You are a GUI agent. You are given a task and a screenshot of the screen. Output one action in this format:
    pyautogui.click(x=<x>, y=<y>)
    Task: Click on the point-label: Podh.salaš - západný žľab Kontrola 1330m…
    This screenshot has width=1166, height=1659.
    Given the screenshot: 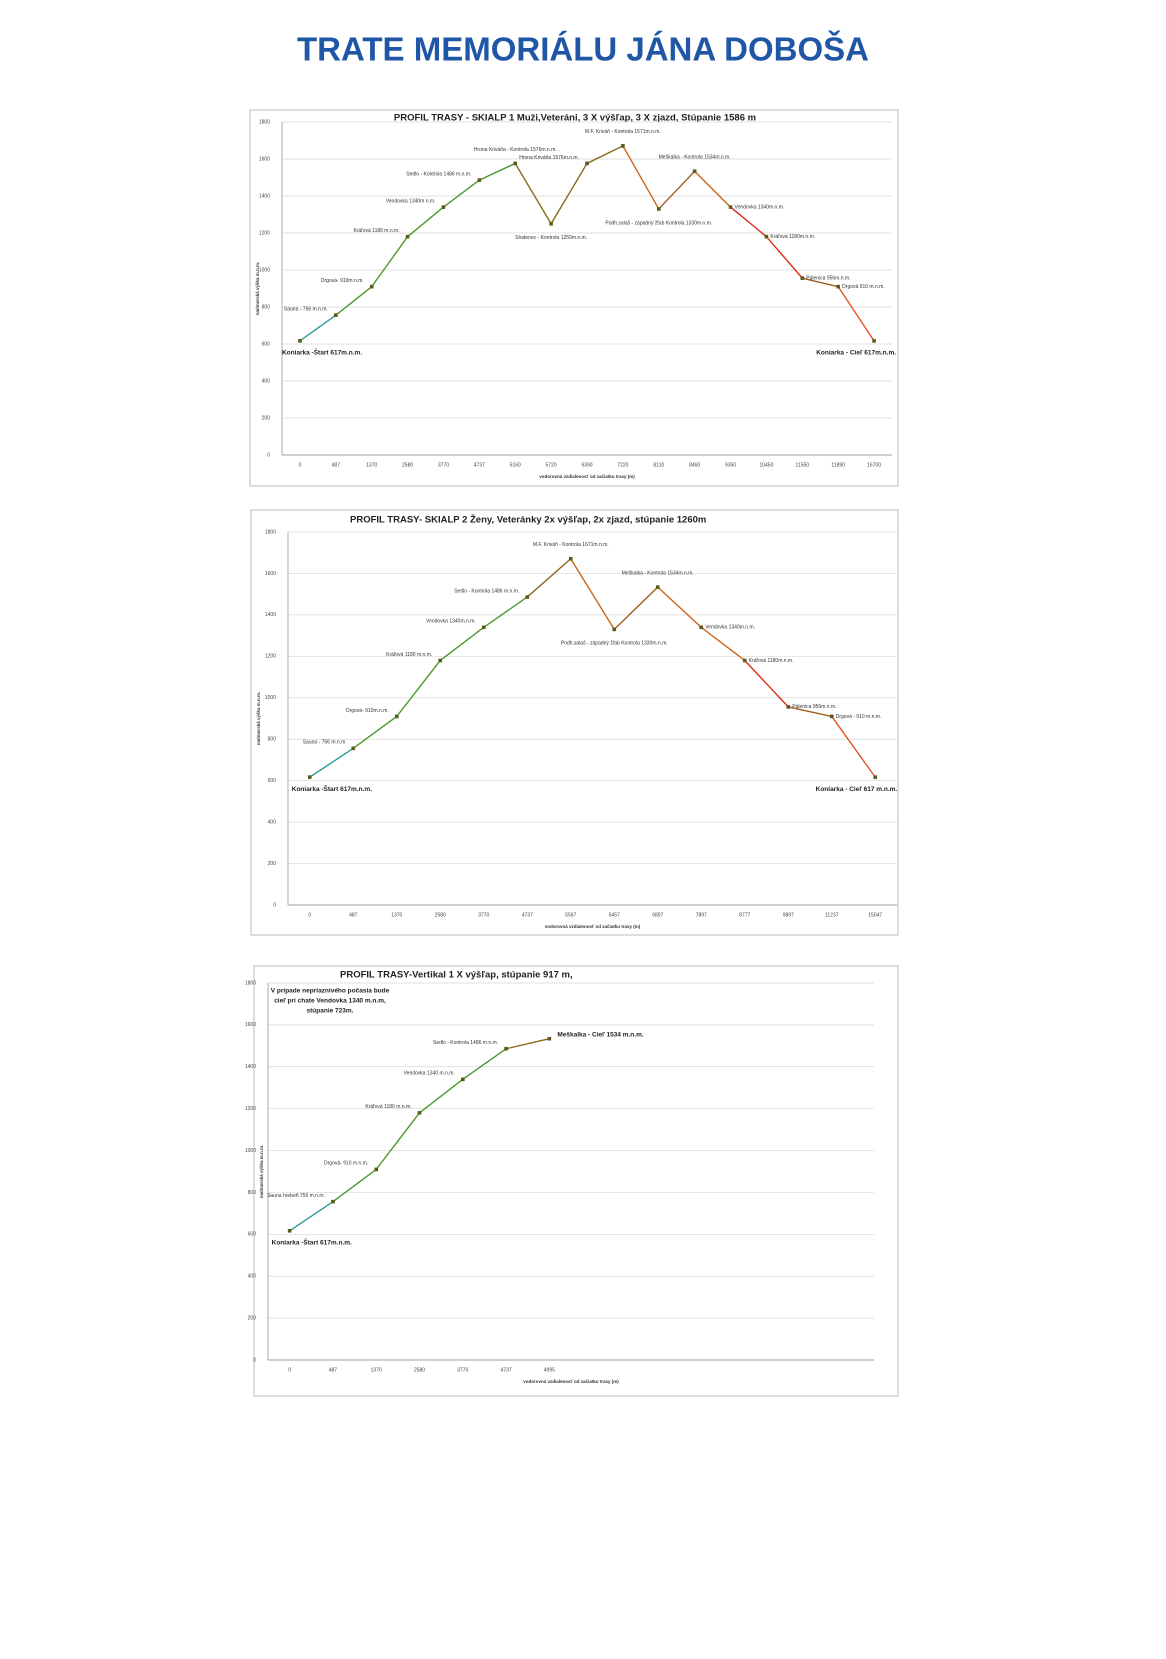 What is the action you would take?
    pyautogui.click(x=614, y=644)
    